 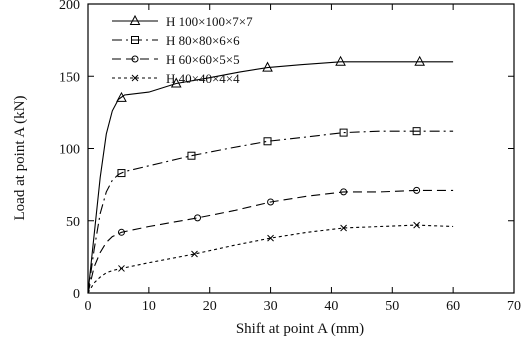 I want to click on y-tick-label: 50, so click(x=73, y=222).